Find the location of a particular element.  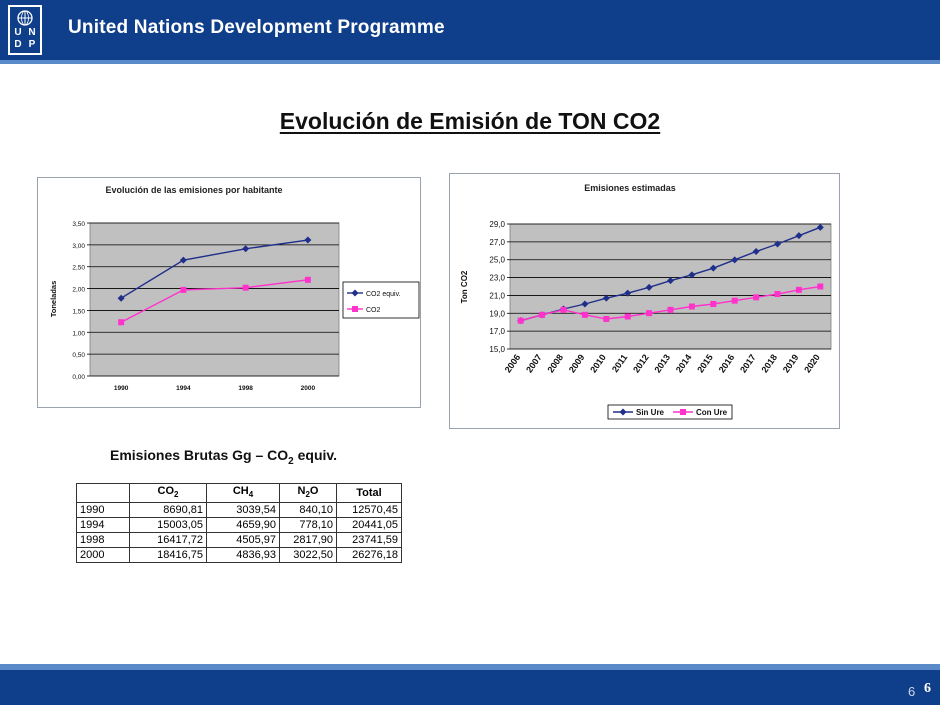

slide-title: Evolución de Emisión de TON CO2 is located at coordinates (470, 121).